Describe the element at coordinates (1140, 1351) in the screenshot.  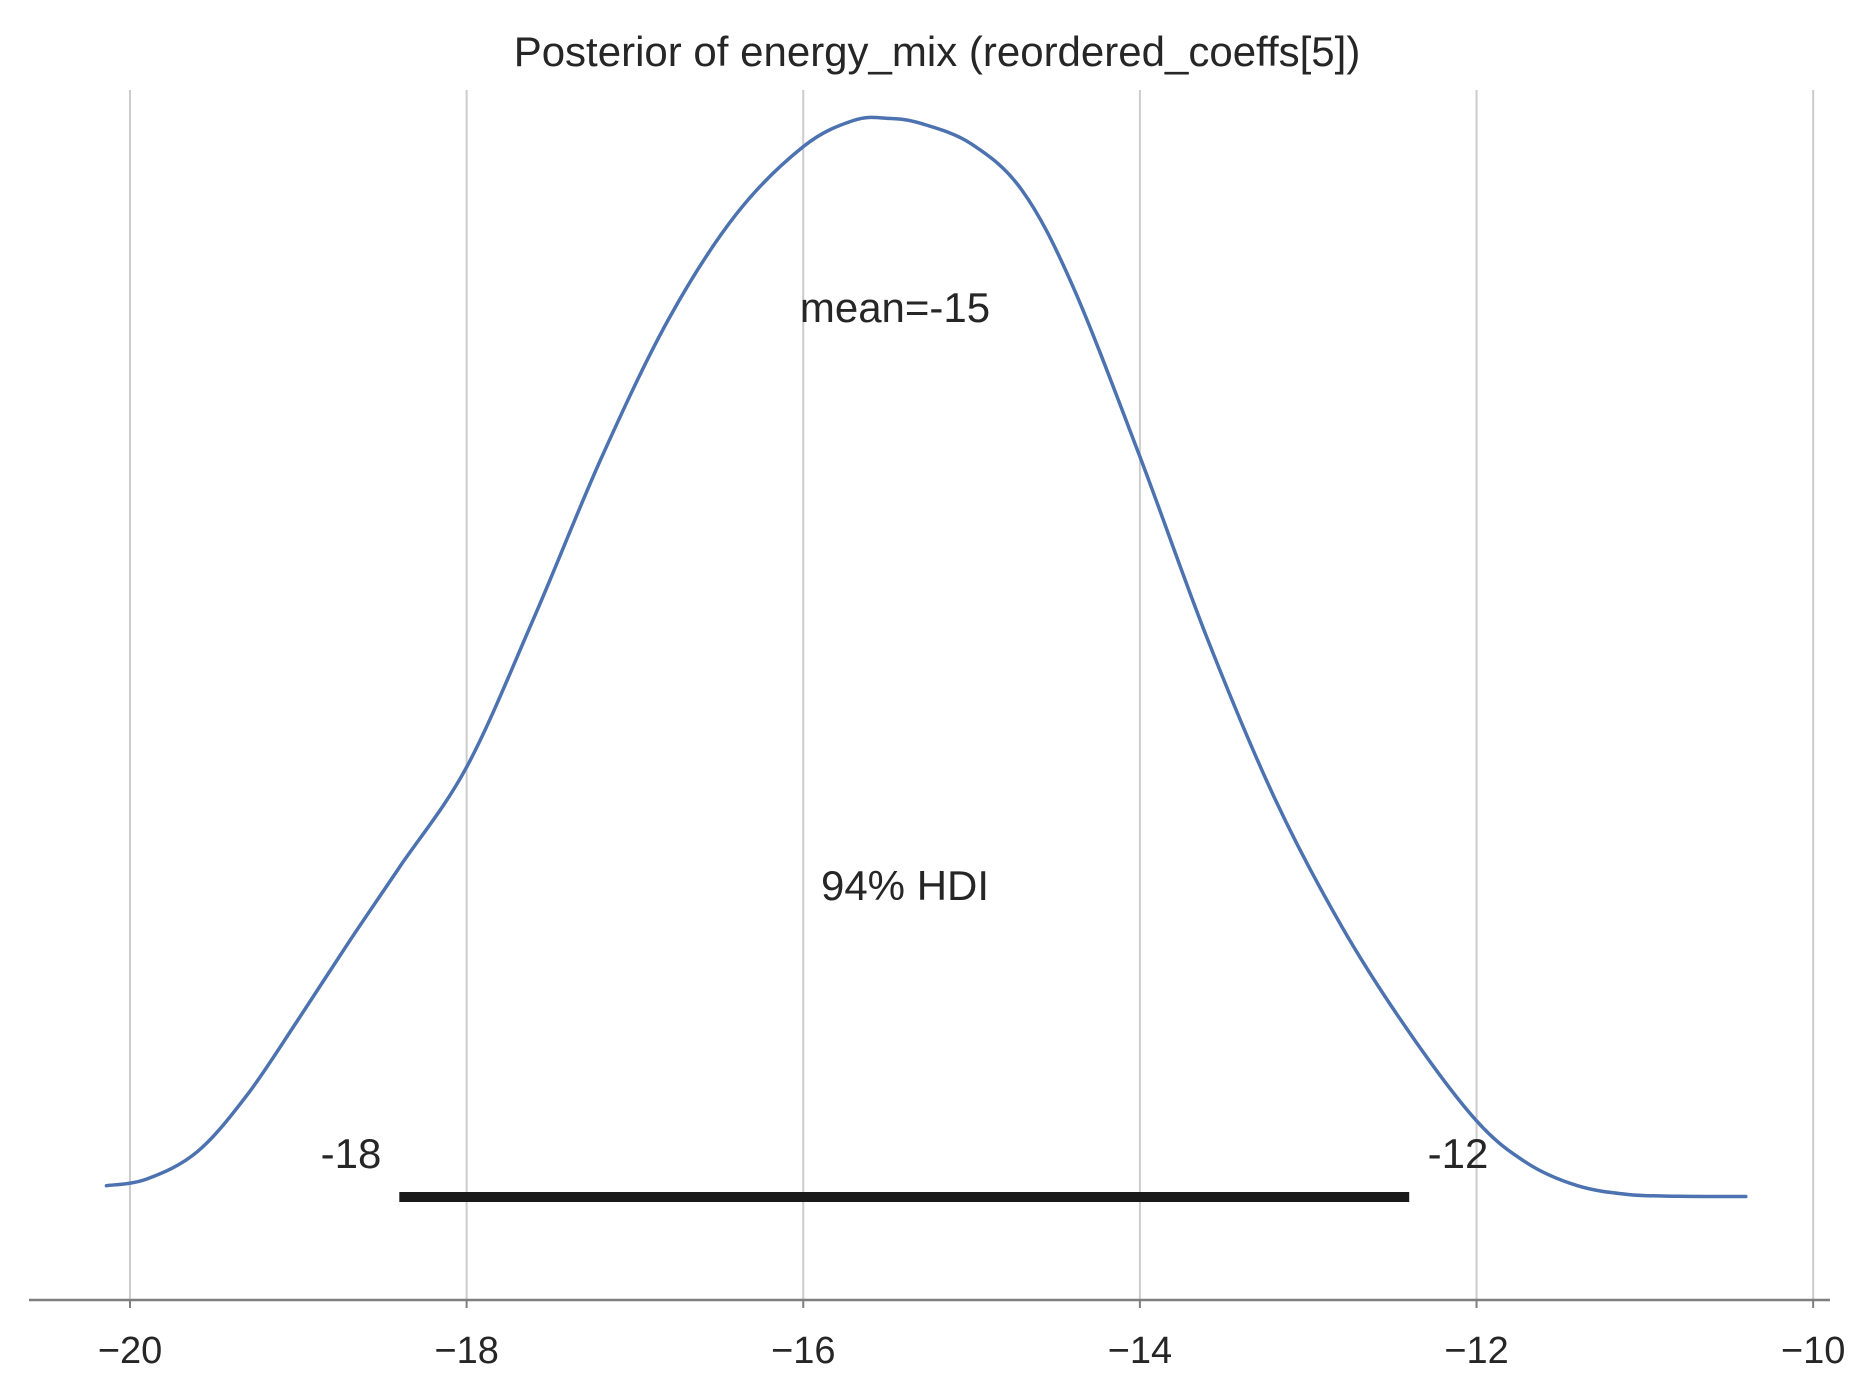
I see `x-tick-label: −14` at that location.